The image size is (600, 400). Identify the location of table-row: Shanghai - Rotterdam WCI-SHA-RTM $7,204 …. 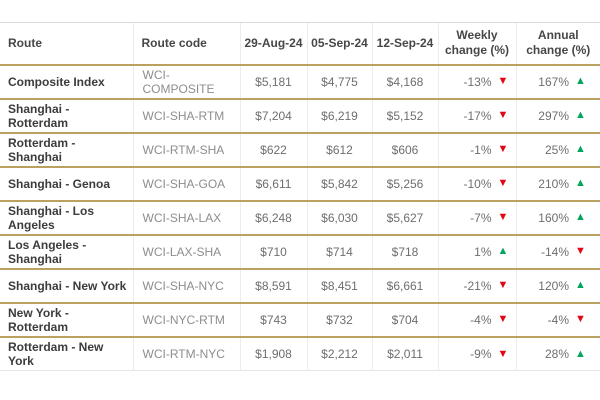
(300, 115).